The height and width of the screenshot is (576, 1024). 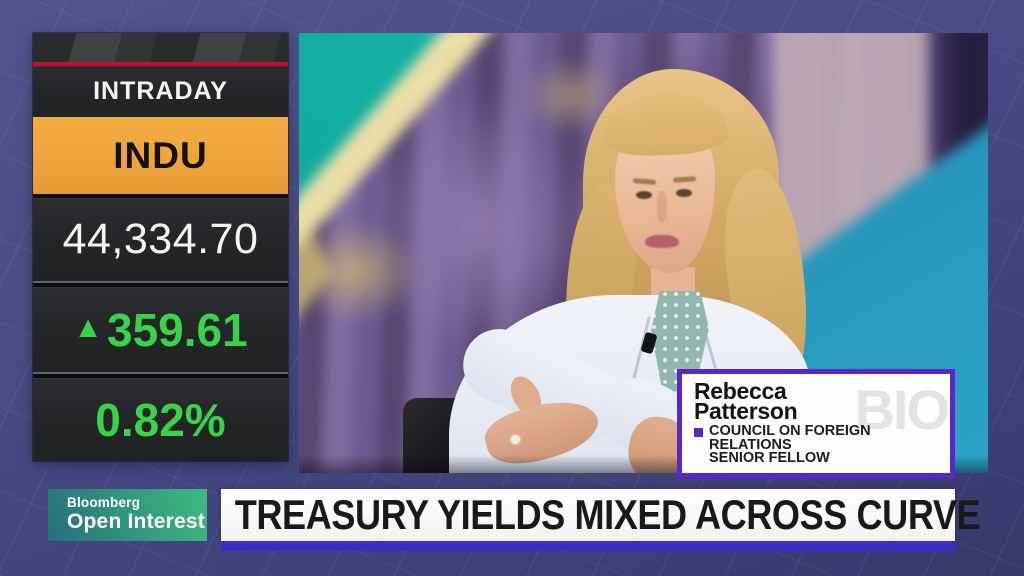 I want to click on affiliation-line: RELATIONS, so click(x=750, y=444).